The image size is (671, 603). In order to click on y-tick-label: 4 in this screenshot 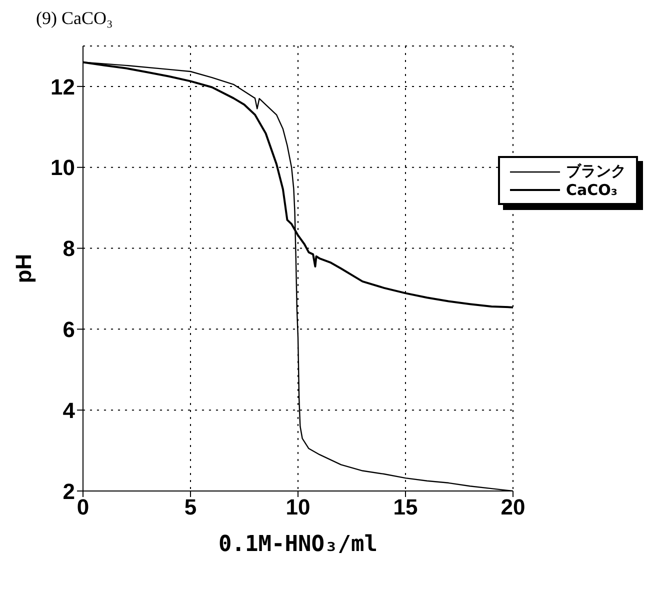, I will do `click(69, 410)`.